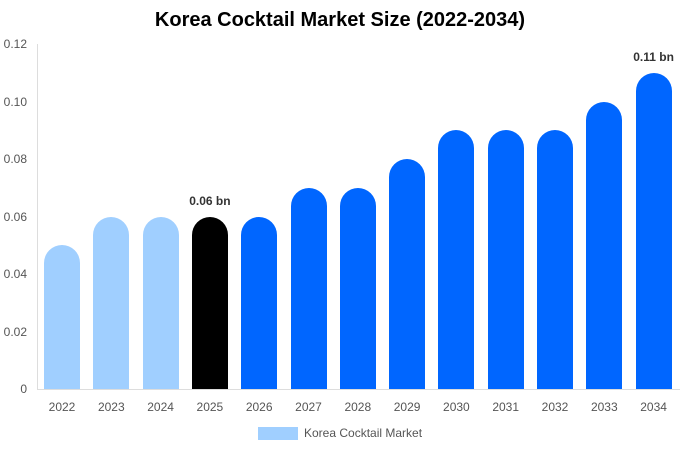  Describe the element at coordinates (653, 56) in the screenshot. I see `data-label: 0.11 bn` at that location.